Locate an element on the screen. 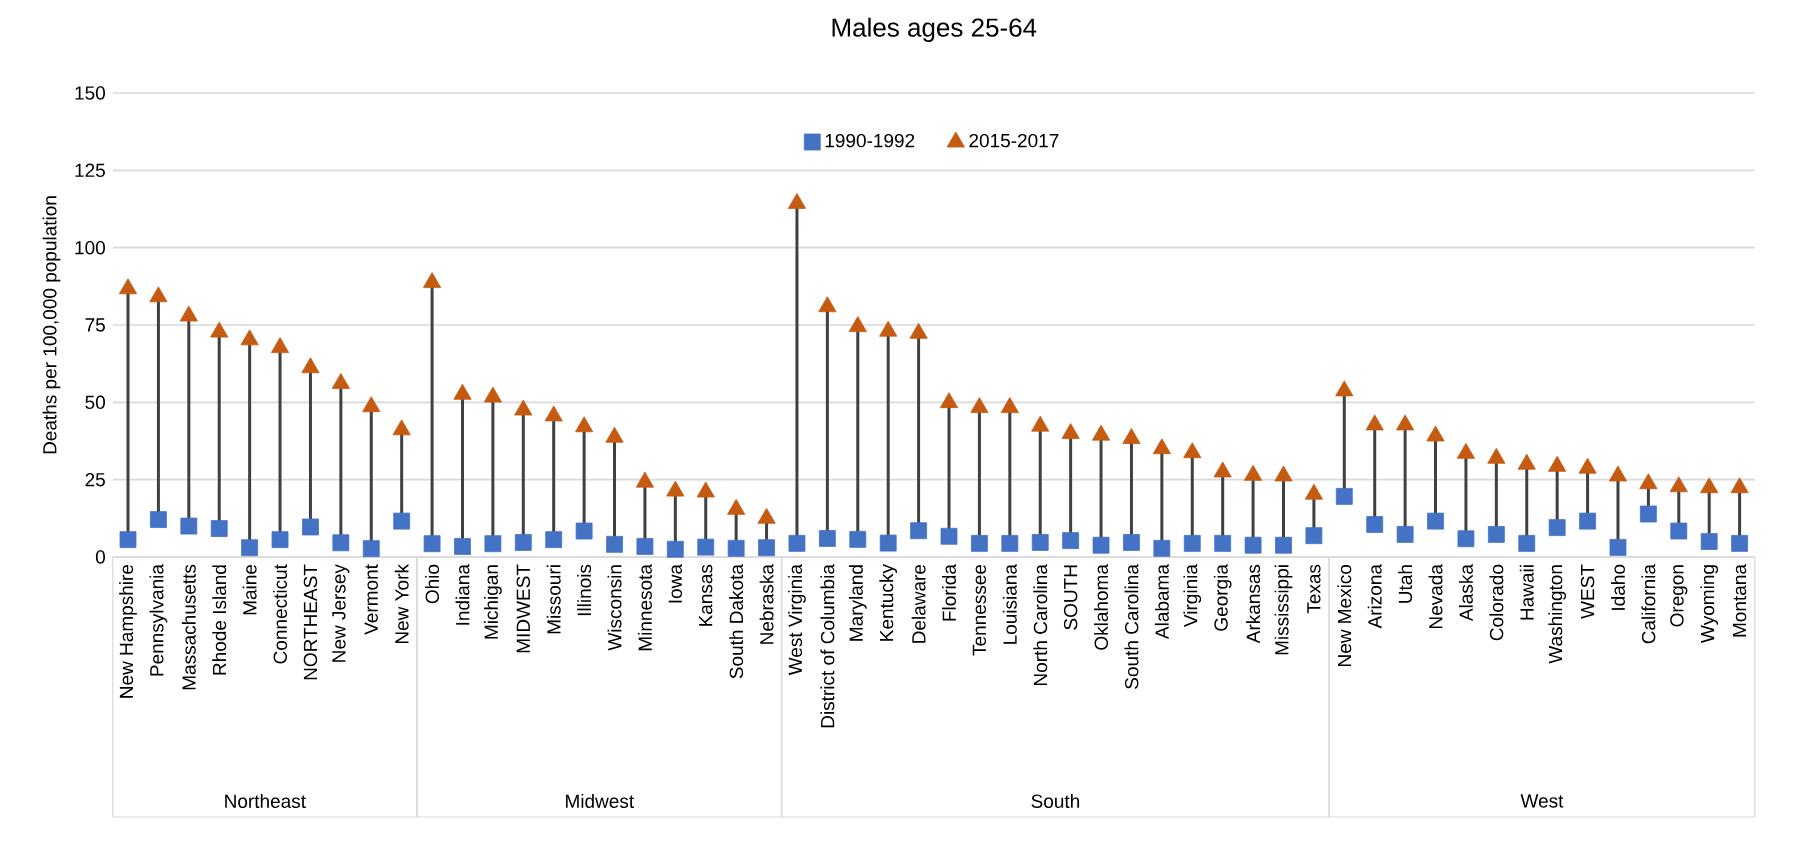  x-tick-label: Oklahoma is located at coordinates (1101, 607).